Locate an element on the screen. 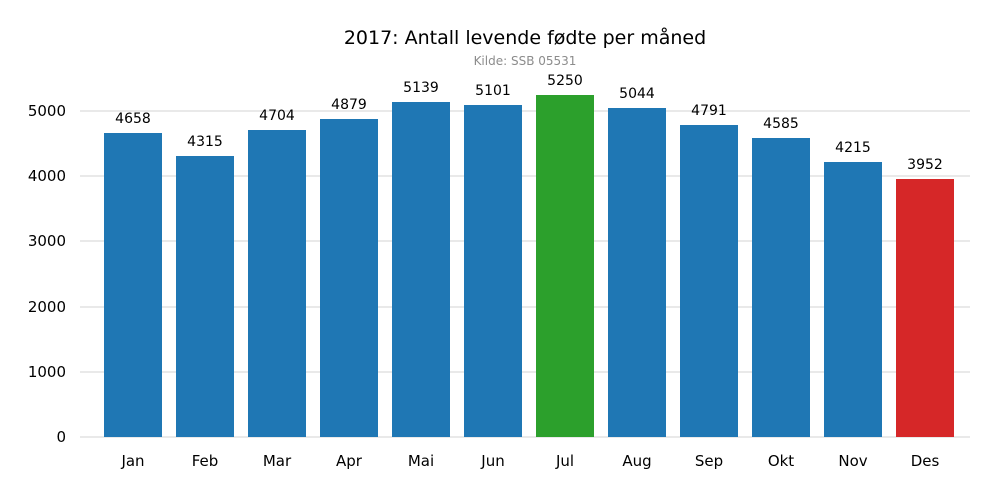 The height and width of the screenshot is (500, 1000). x-tick-label-Jan: Jan is located at coordinates (133, 461).